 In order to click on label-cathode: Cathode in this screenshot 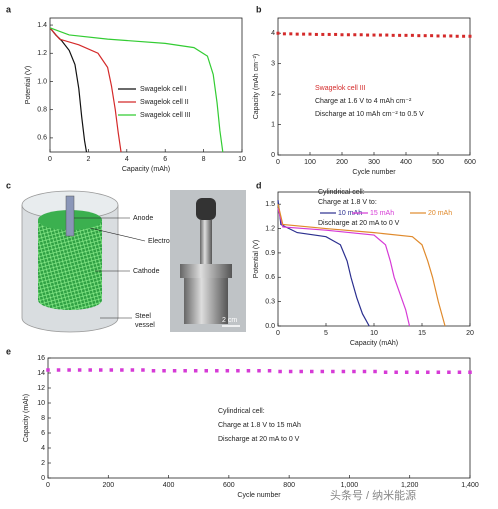, I will do `click(146, 271)`.